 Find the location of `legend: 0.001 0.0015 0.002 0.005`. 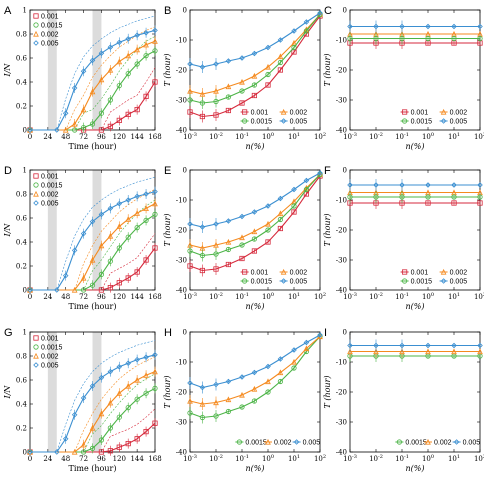

legend: 0.001 0.0015 0.002 0.005 is located at coordinates (48, 190).